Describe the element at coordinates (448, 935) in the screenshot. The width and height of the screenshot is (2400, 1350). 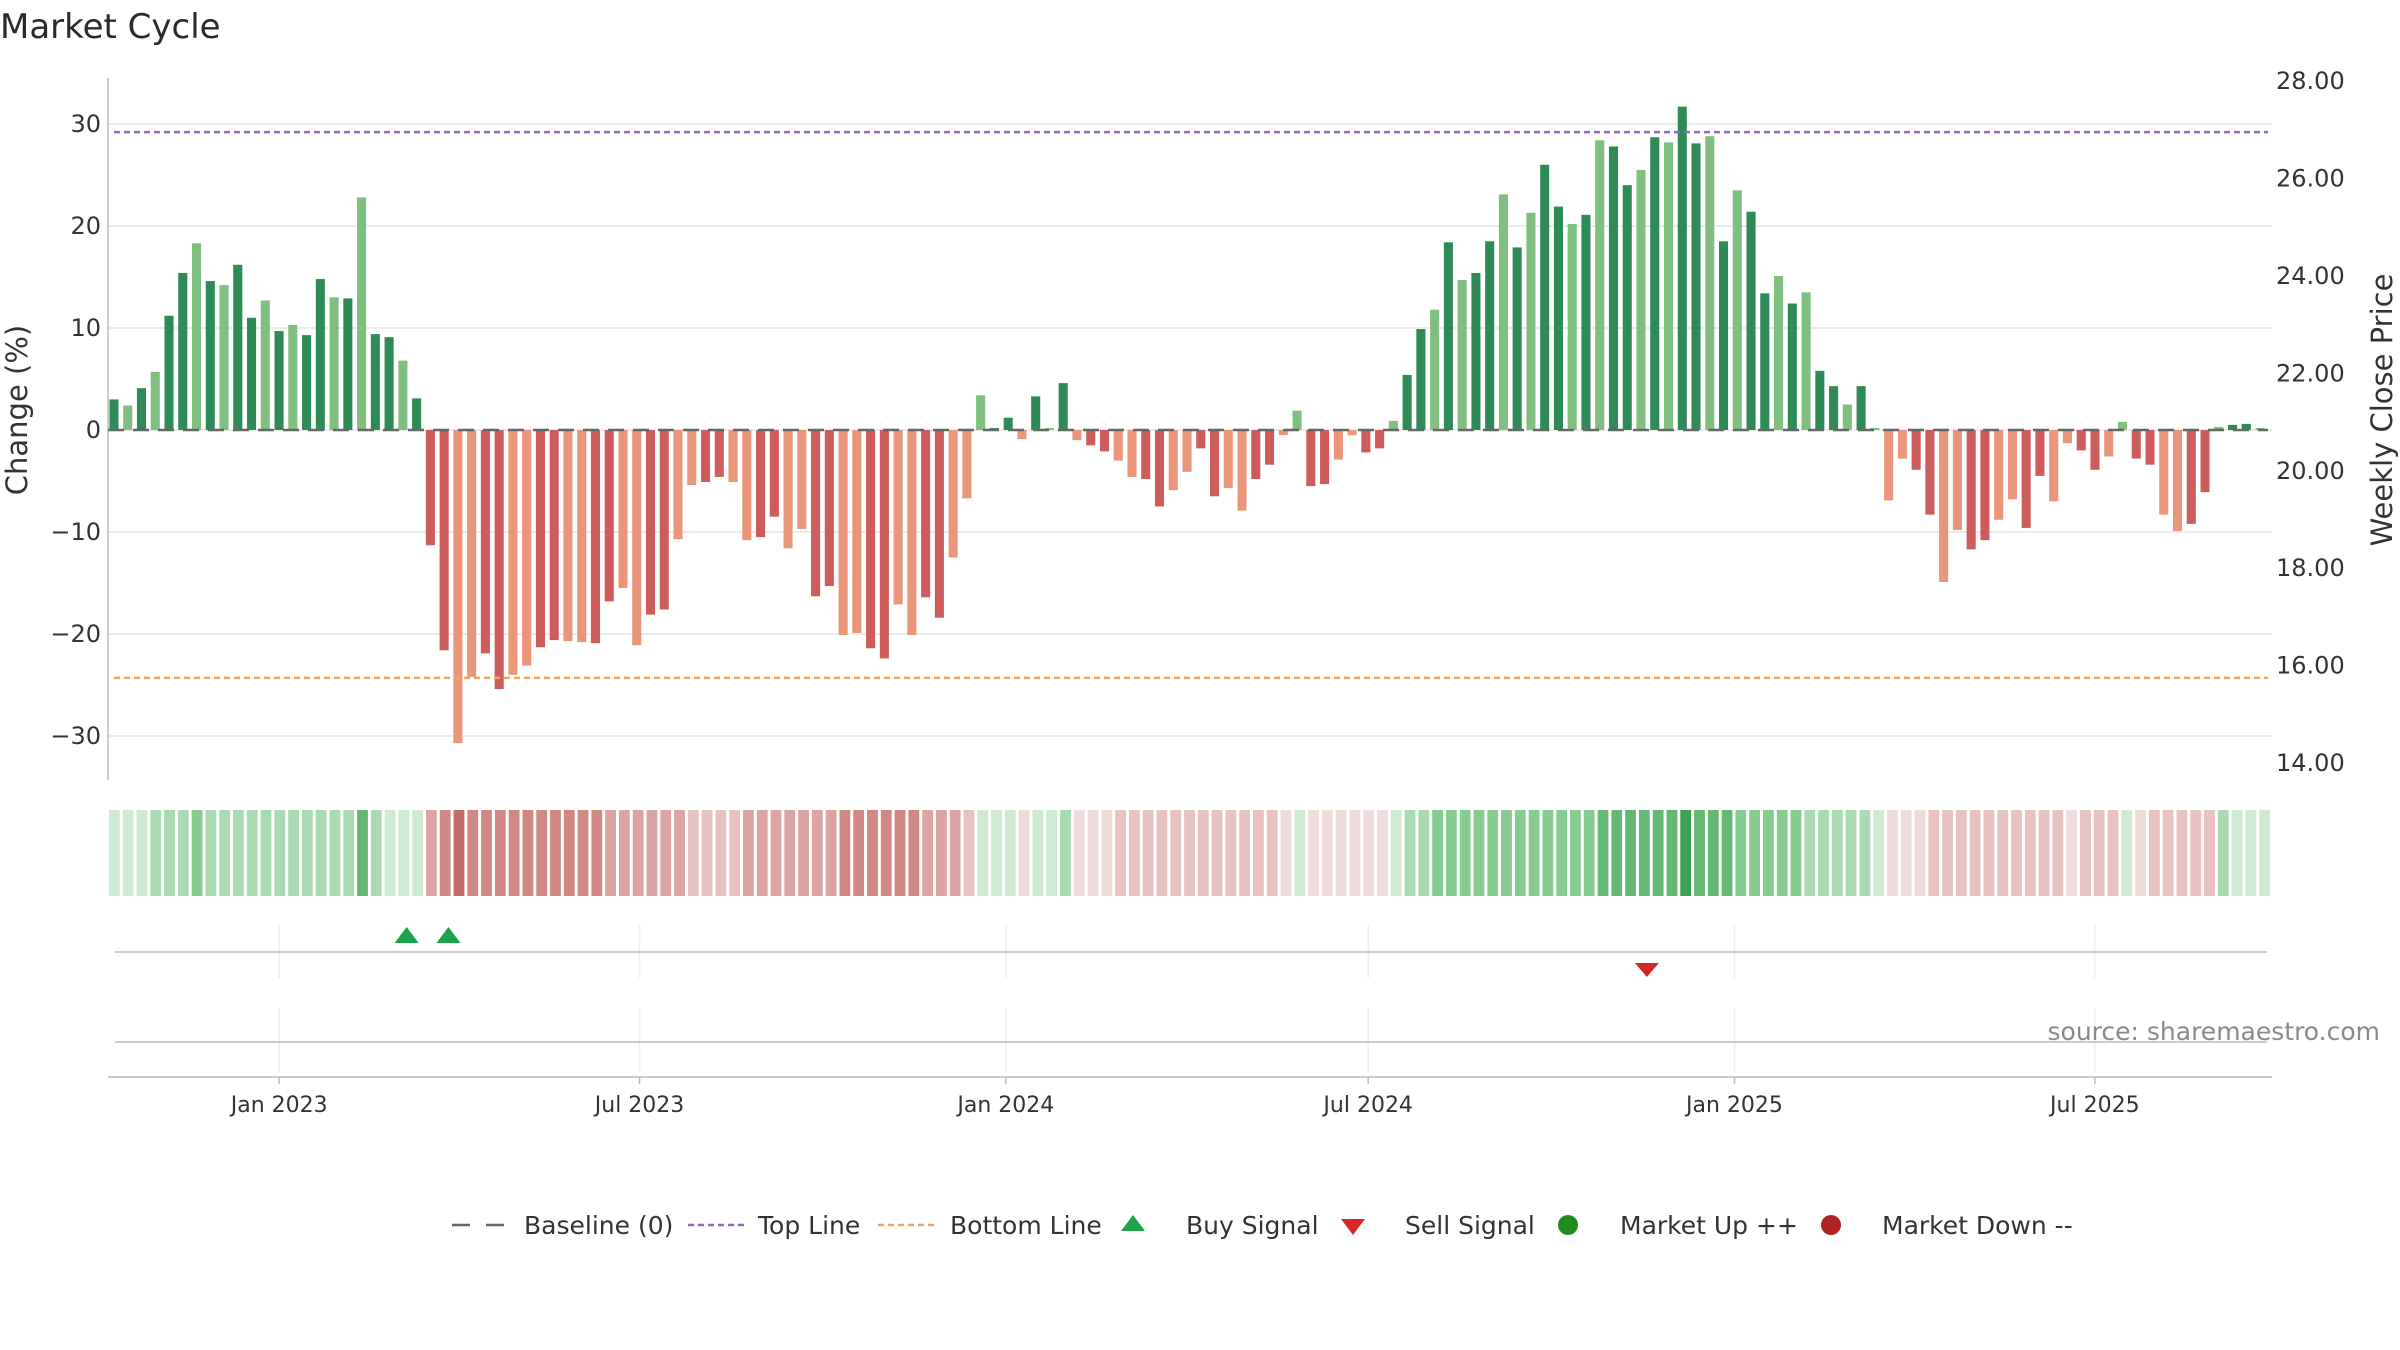
I see `buy-signal-marker` at that location.